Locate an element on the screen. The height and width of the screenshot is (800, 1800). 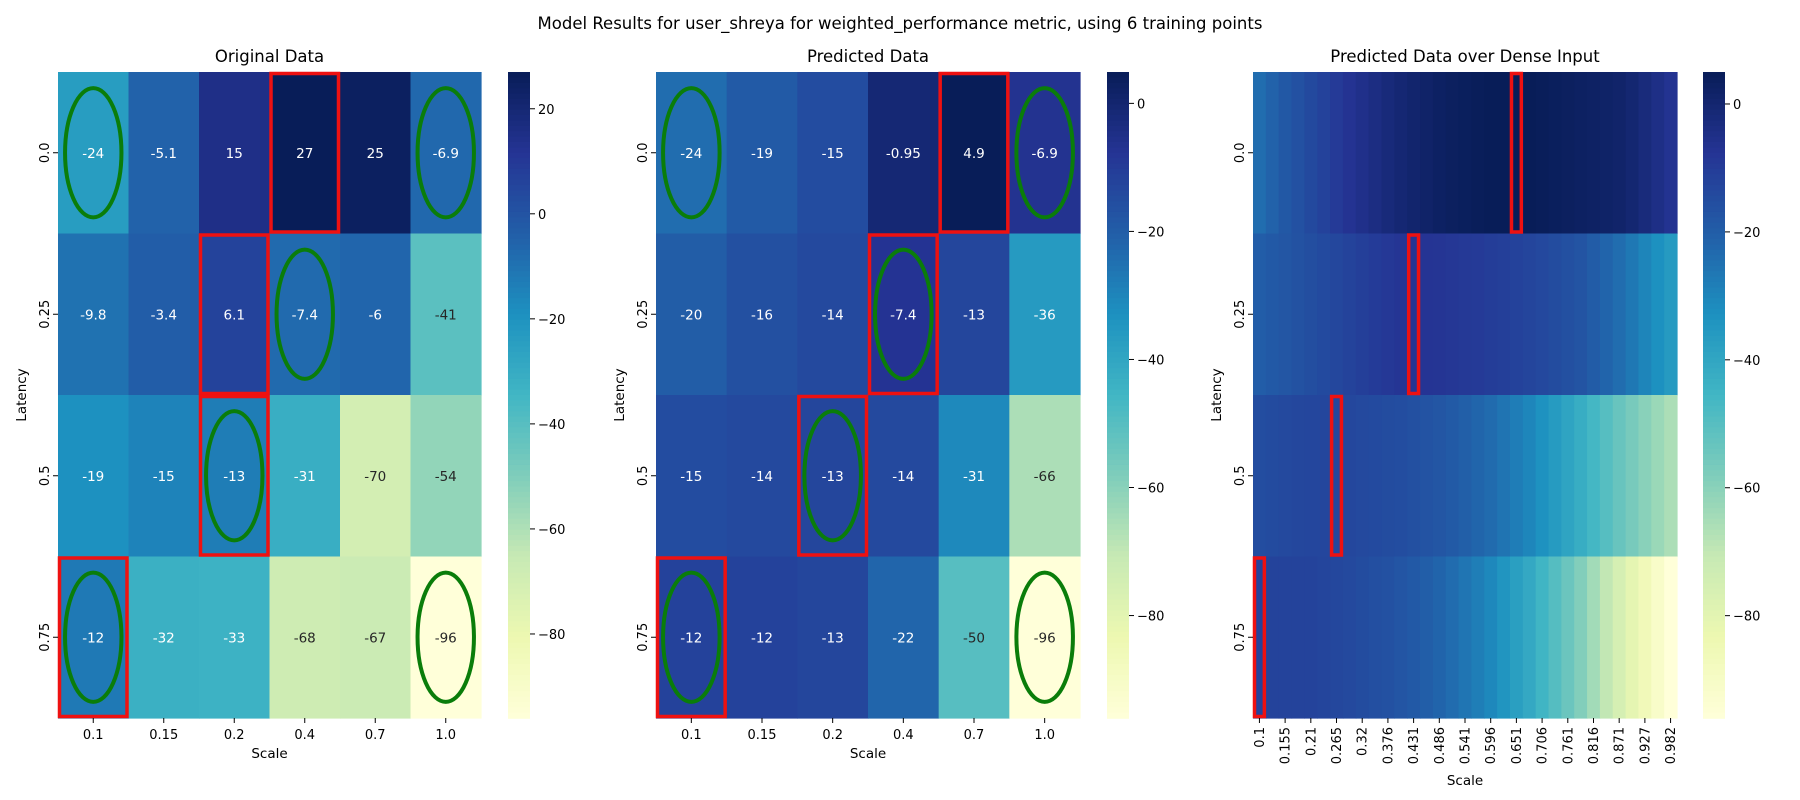
x-axis-label: Scale is located at coordinates (868, 754).